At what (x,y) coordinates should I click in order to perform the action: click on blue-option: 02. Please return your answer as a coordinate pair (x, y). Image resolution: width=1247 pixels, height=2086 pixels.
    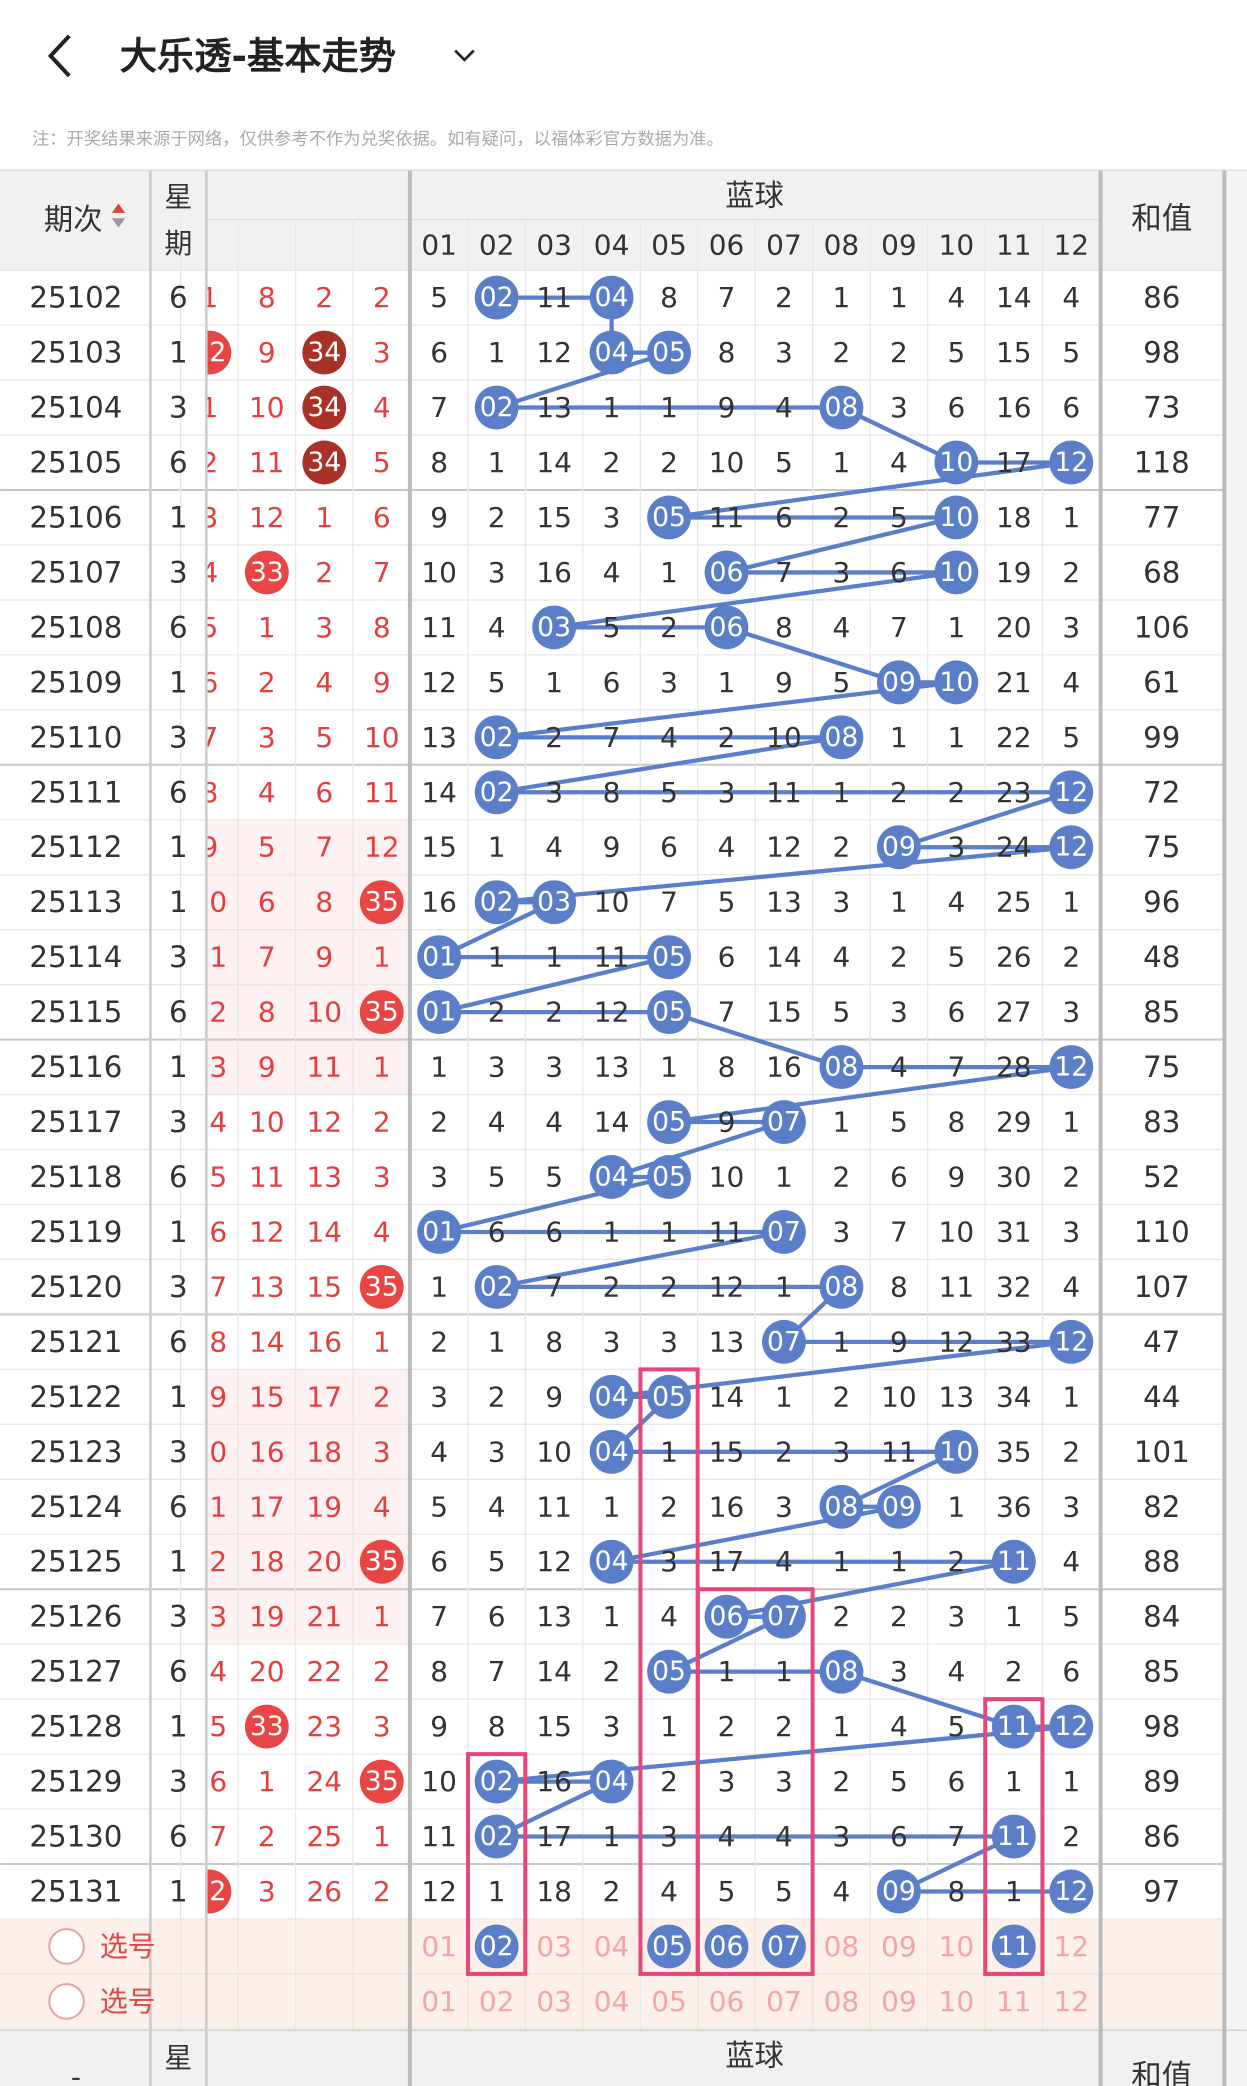
    Looking at the image, I should click on (497, 2001).